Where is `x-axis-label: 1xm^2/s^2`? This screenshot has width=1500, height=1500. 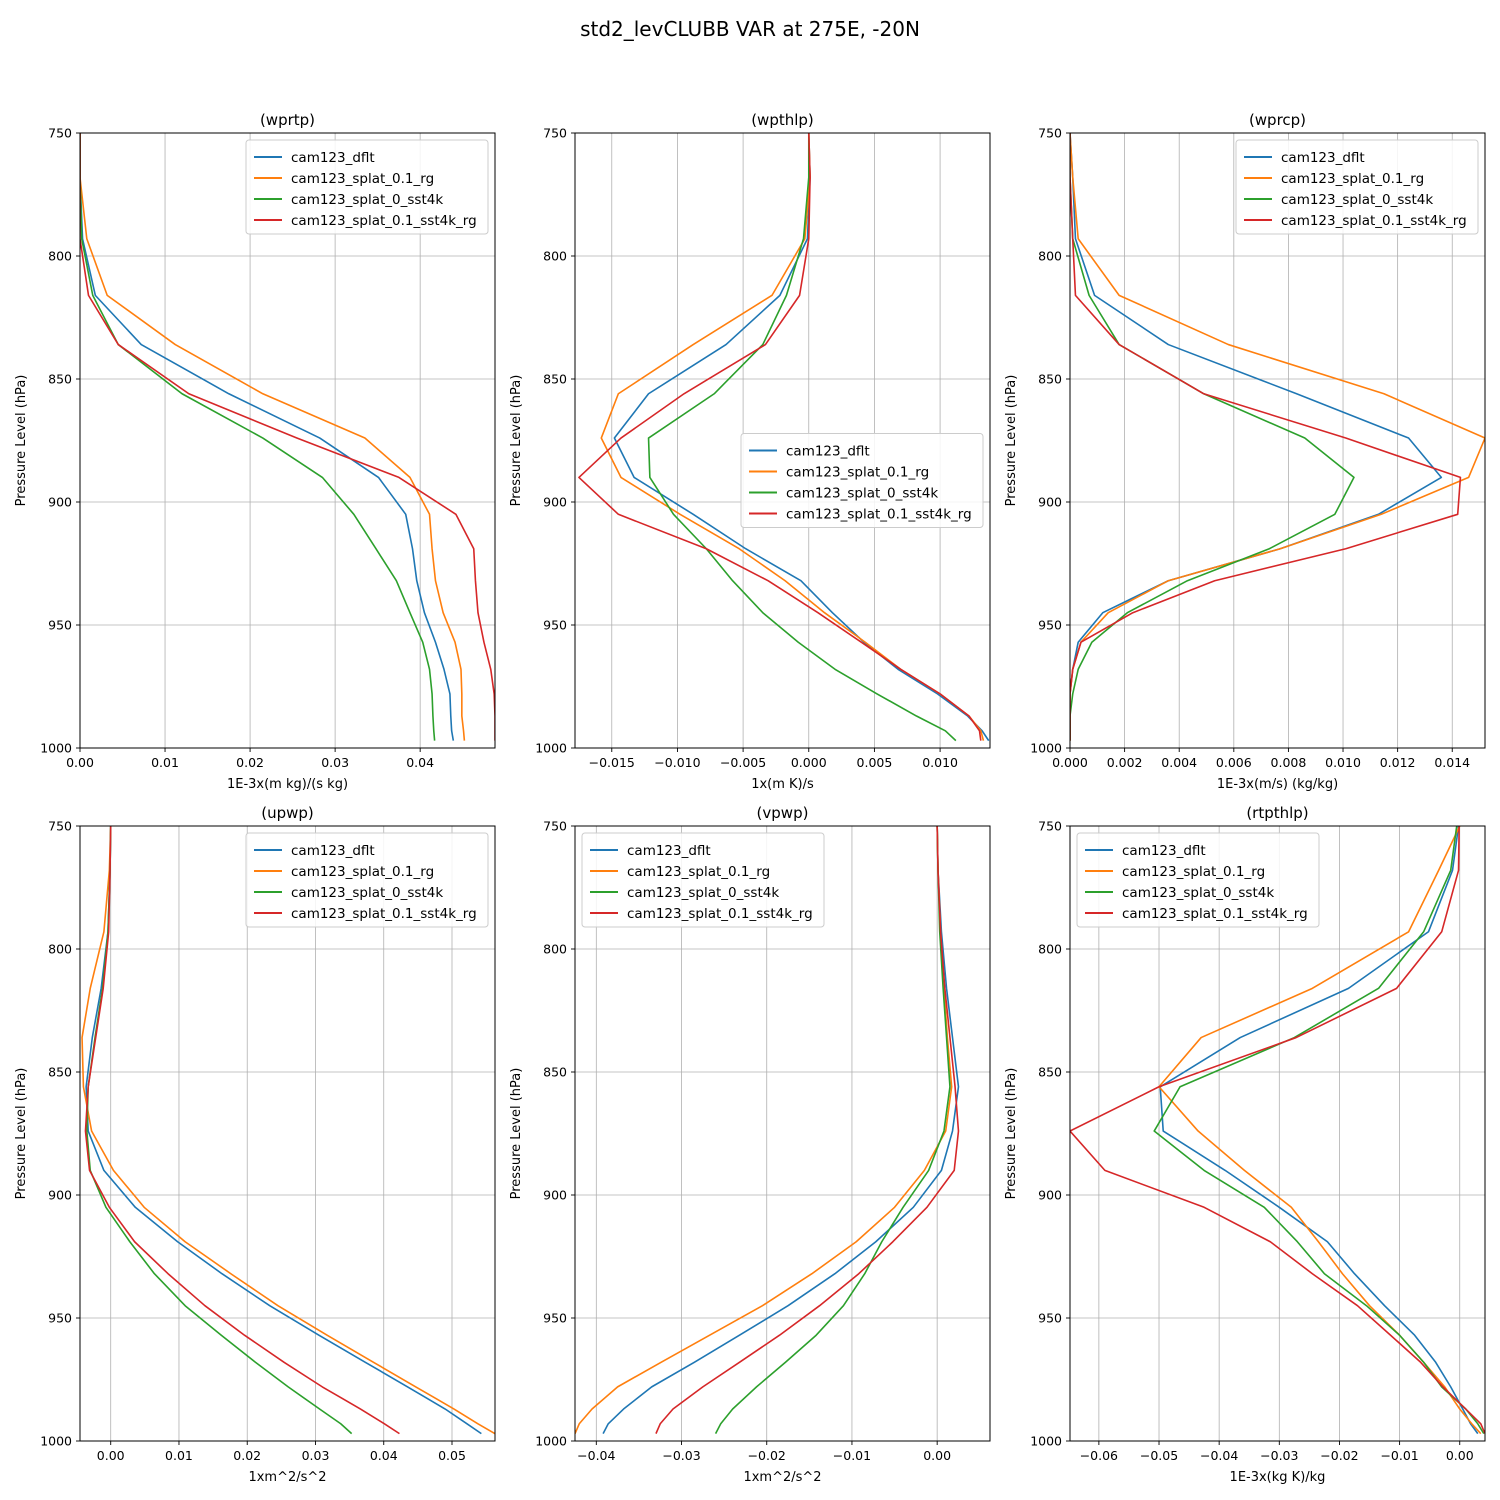
x-axis-label: 1xm^2/s^2 is located at coordinates (287, 1477).